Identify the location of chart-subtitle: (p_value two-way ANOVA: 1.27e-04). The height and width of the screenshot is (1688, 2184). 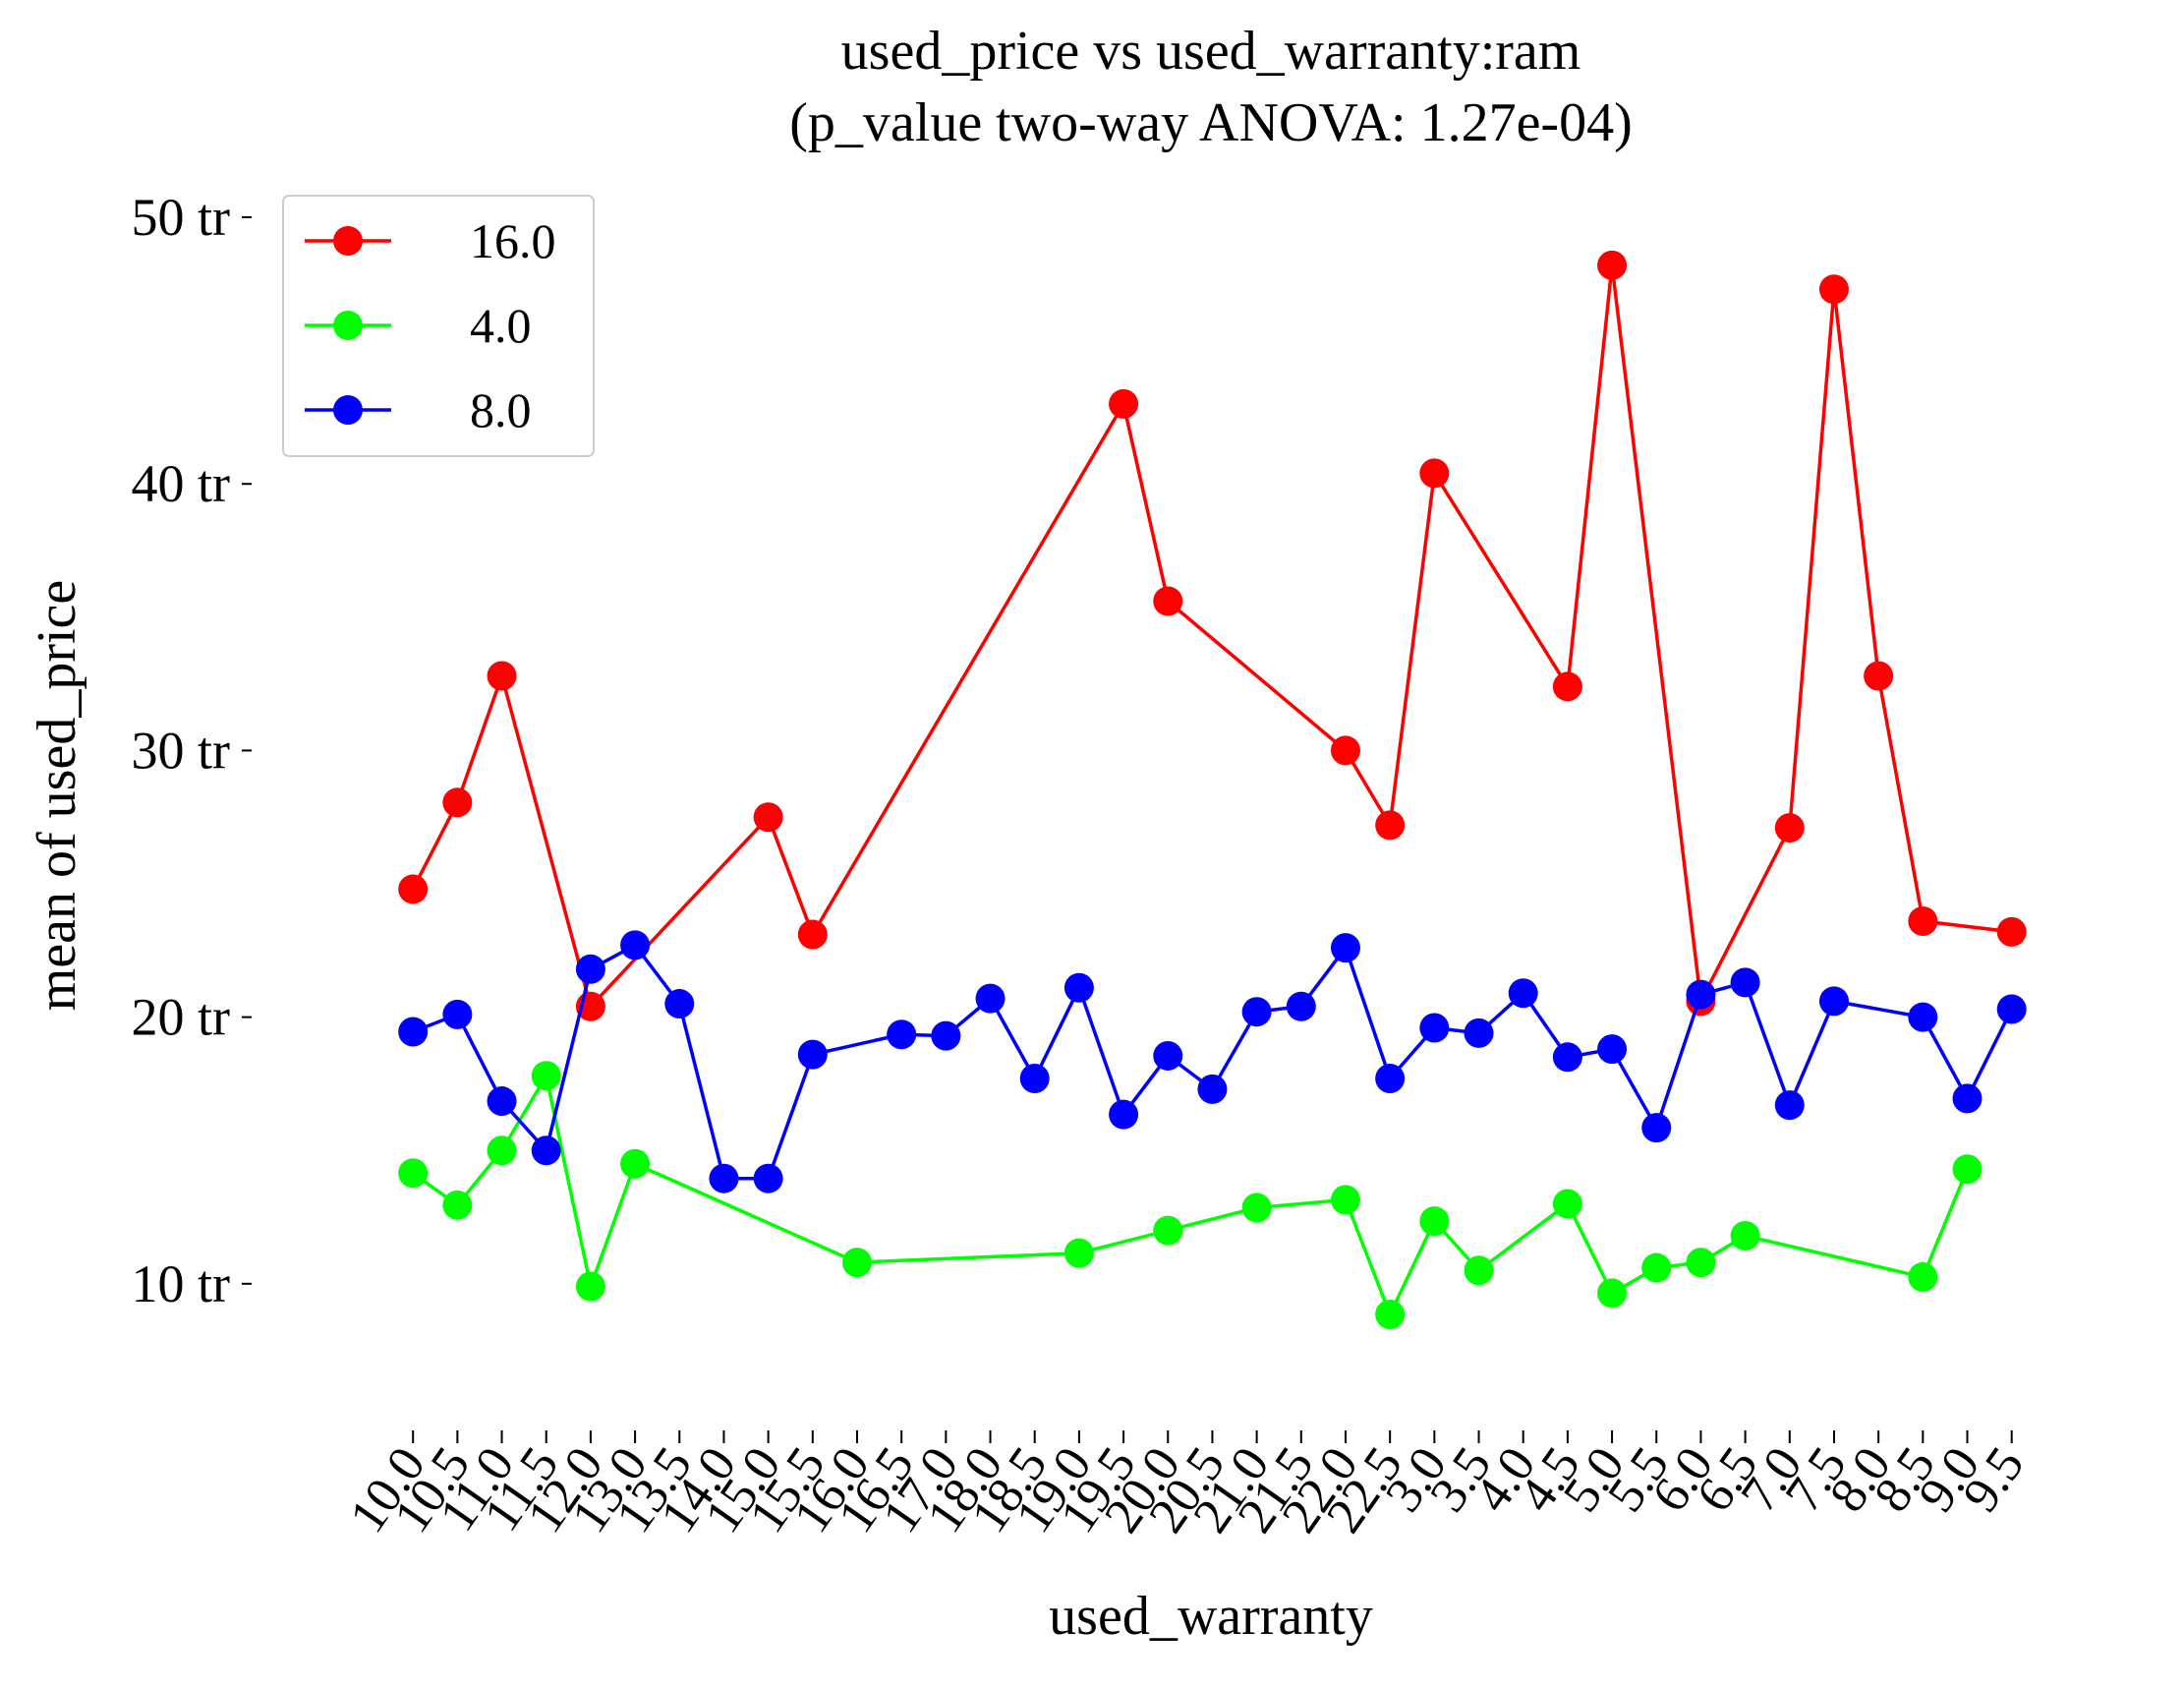
(1210, 122).